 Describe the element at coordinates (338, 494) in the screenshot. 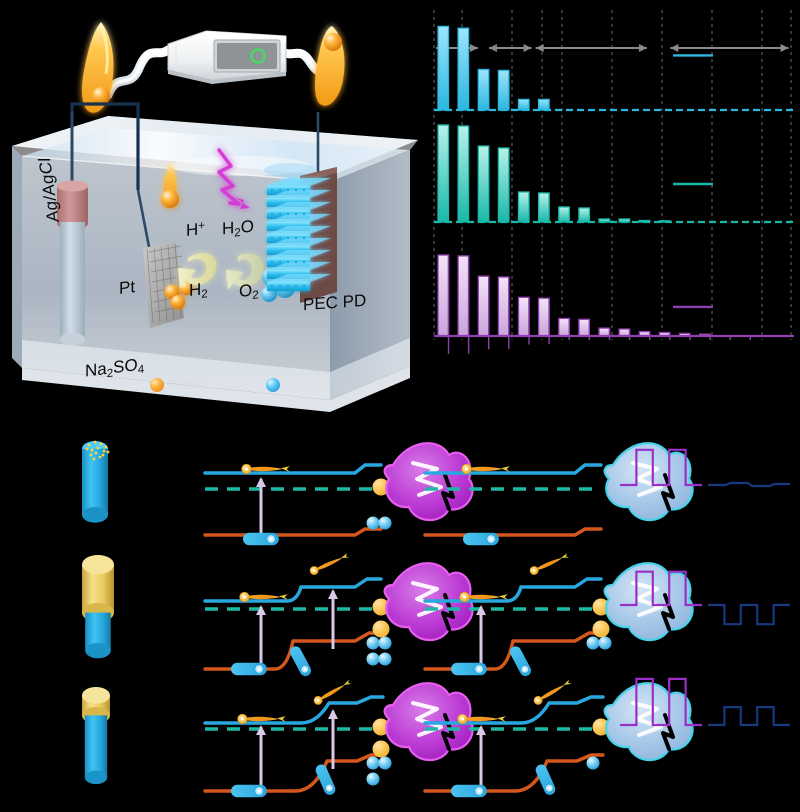

I see `band-diagram-uv-row1` at that location.